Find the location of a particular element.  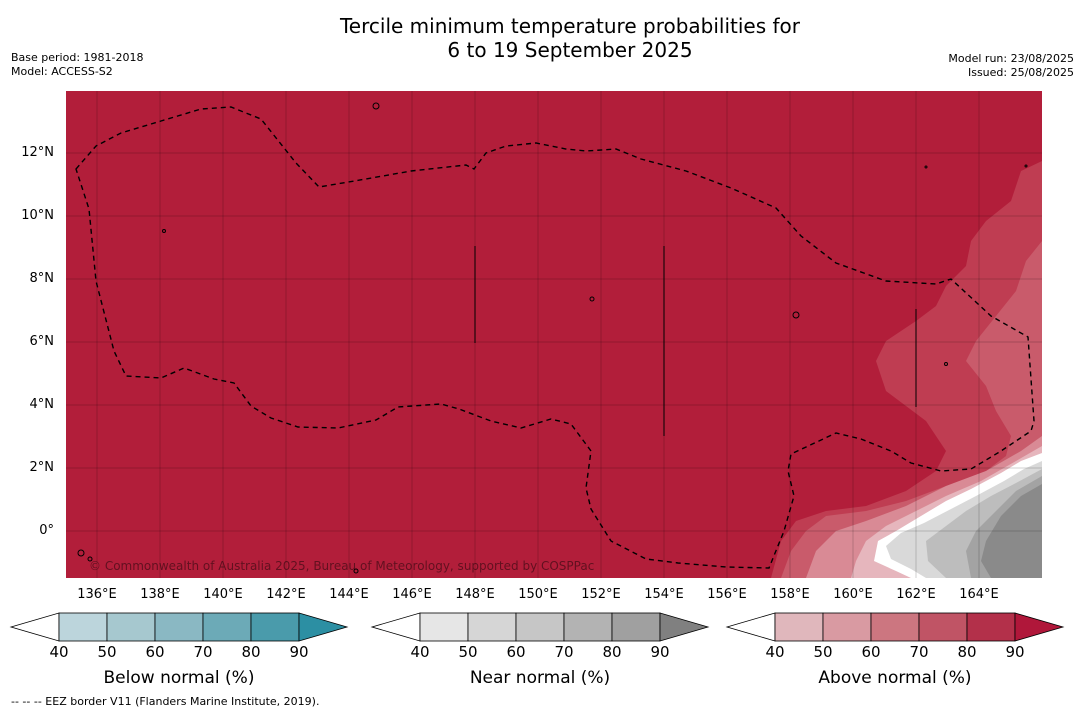

x-label-144e: 144°E is located at coordinates (349, 594).